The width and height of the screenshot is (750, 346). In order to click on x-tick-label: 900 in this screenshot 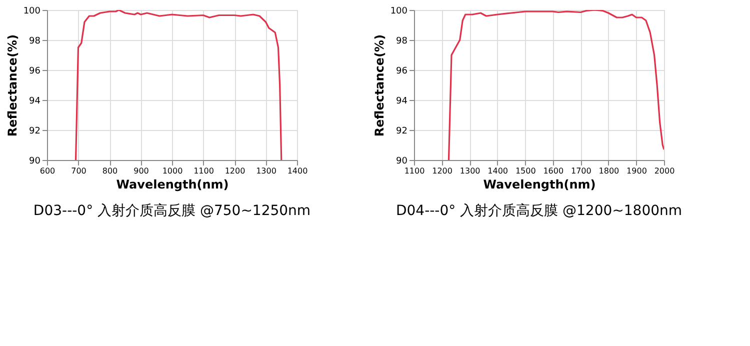, I will do `click(141, 171)`.